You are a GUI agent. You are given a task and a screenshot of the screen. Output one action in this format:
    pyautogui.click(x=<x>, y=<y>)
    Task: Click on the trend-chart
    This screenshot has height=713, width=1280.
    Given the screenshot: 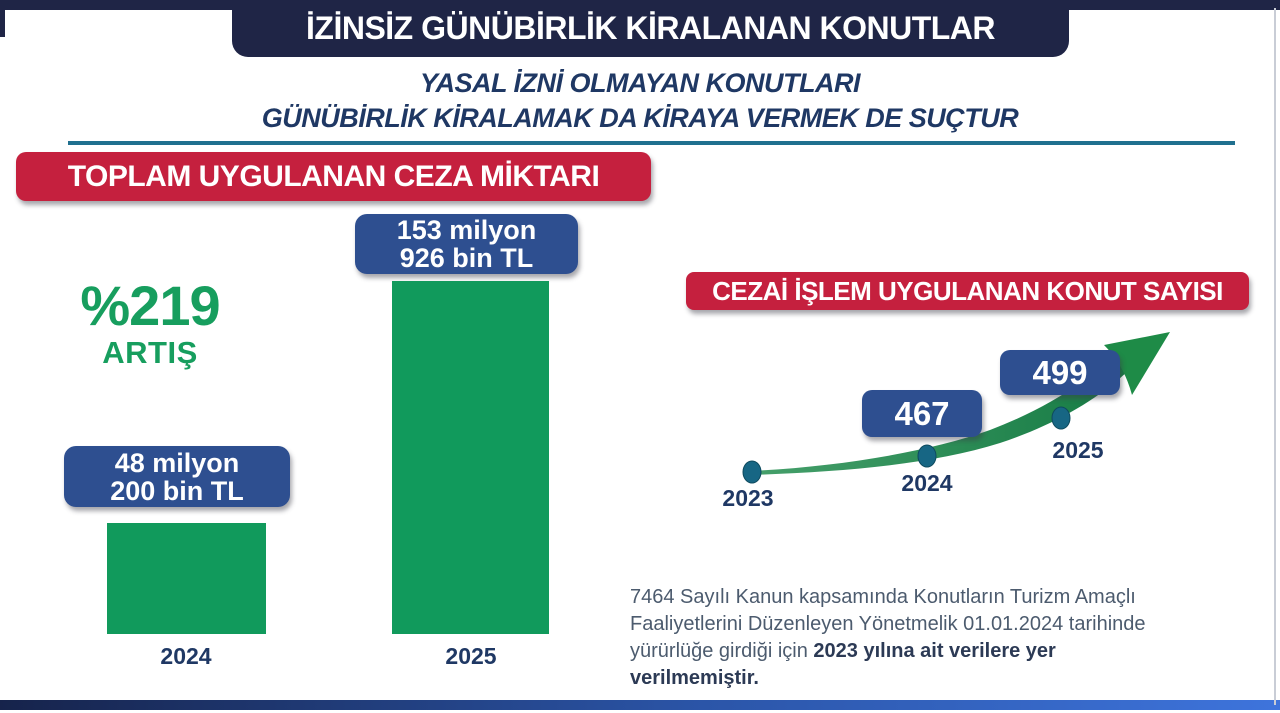 What is the action you would take?
    pyautogui.click(x=956, y=408)
    